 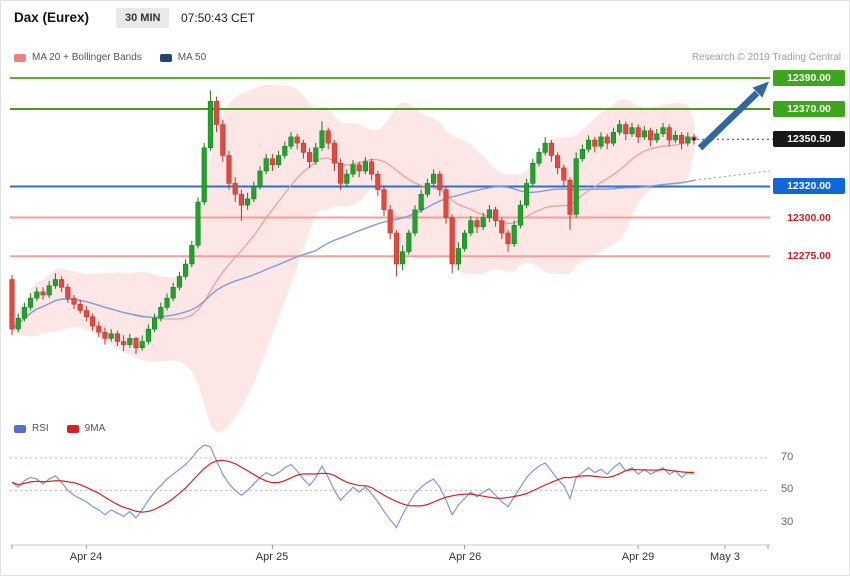 I want to click on rsi-tick-70: 70, so click(x=787, y=457).